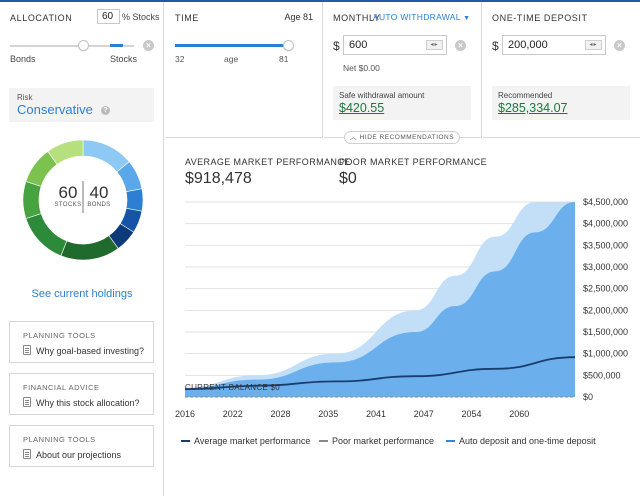  What do you see at coordinates (525, 95) in the screenshot?
I see `recommended-label: Recommended` at bounding box center [525, 95].